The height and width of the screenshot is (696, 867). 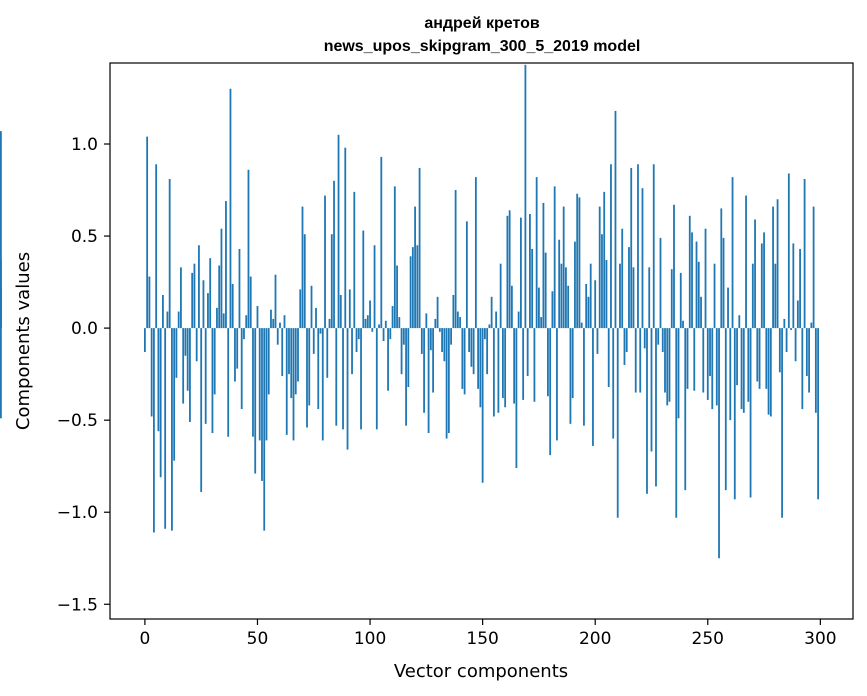 I want to click on x-tick-label: 50, so click(x=258, y=639).